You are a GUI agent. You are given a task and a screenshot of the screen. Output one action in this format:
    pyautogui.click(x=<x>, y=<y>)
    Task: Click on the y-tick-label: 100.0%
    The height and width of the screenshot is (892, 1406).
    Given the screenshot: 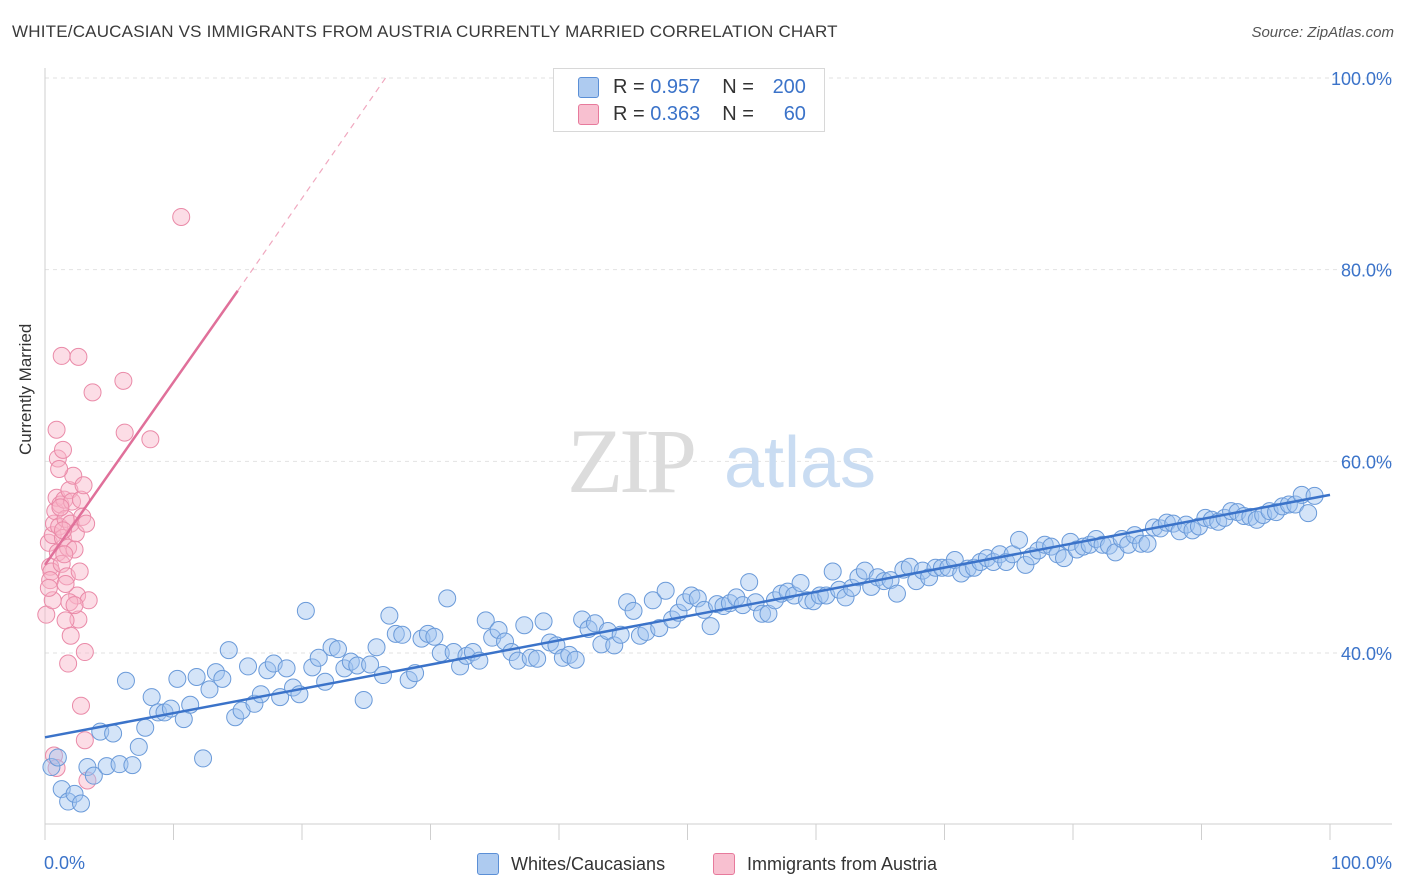 What is the action you would take?
    pyautogui.click(x=1361, y=79)
    